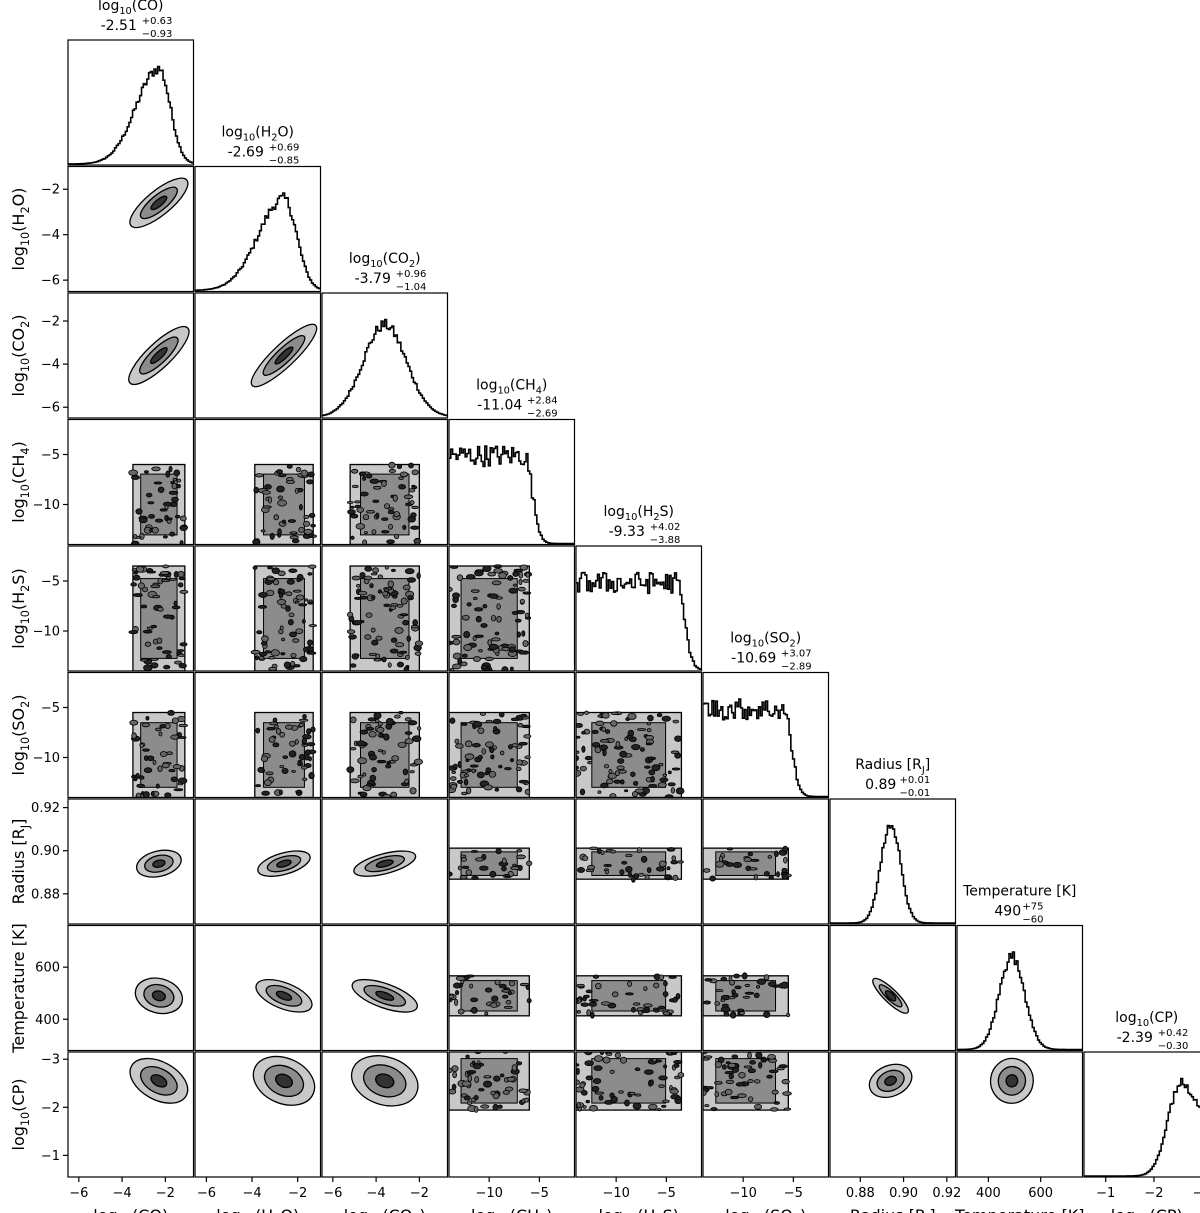 This screenshot has width=1200, height=1213. Describe the element at coordinates (50, 281) in the screenshot. I see `y-tick-label: −6` at that location.